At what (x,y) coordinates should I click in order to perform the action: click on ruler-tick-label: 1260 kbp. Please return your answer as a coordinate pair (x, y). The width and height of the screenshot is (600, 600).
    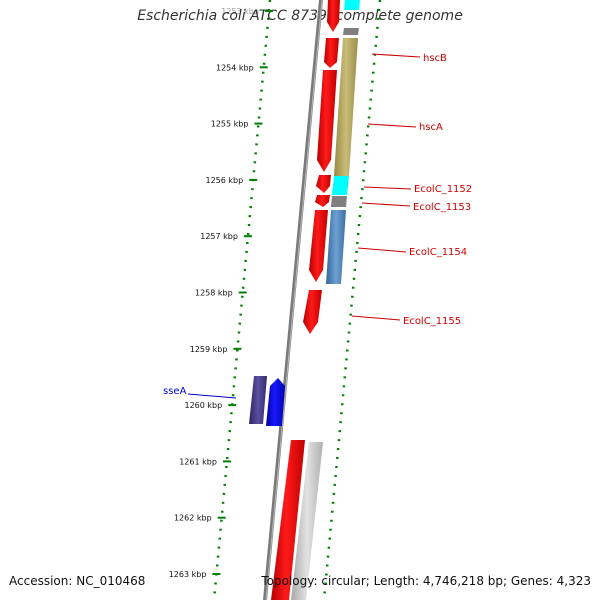
    Looking at the image, I should click on (203, 405).